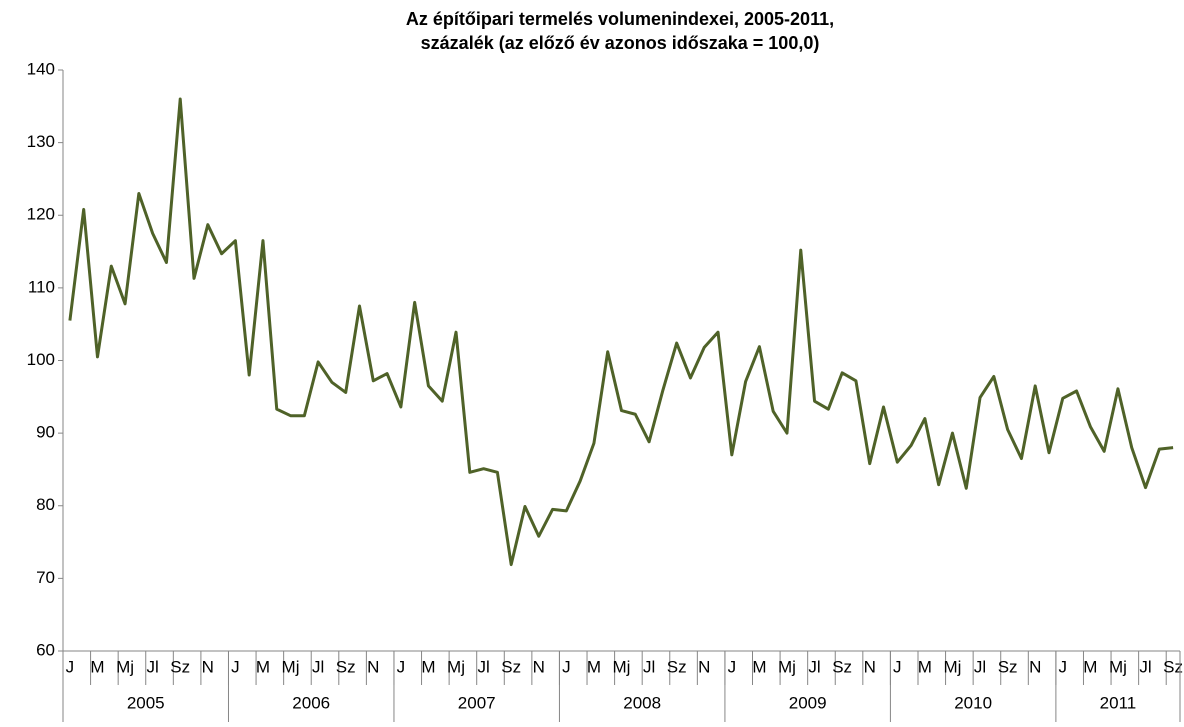  I want to click on y-tick-label: 70, so click(45, 577).